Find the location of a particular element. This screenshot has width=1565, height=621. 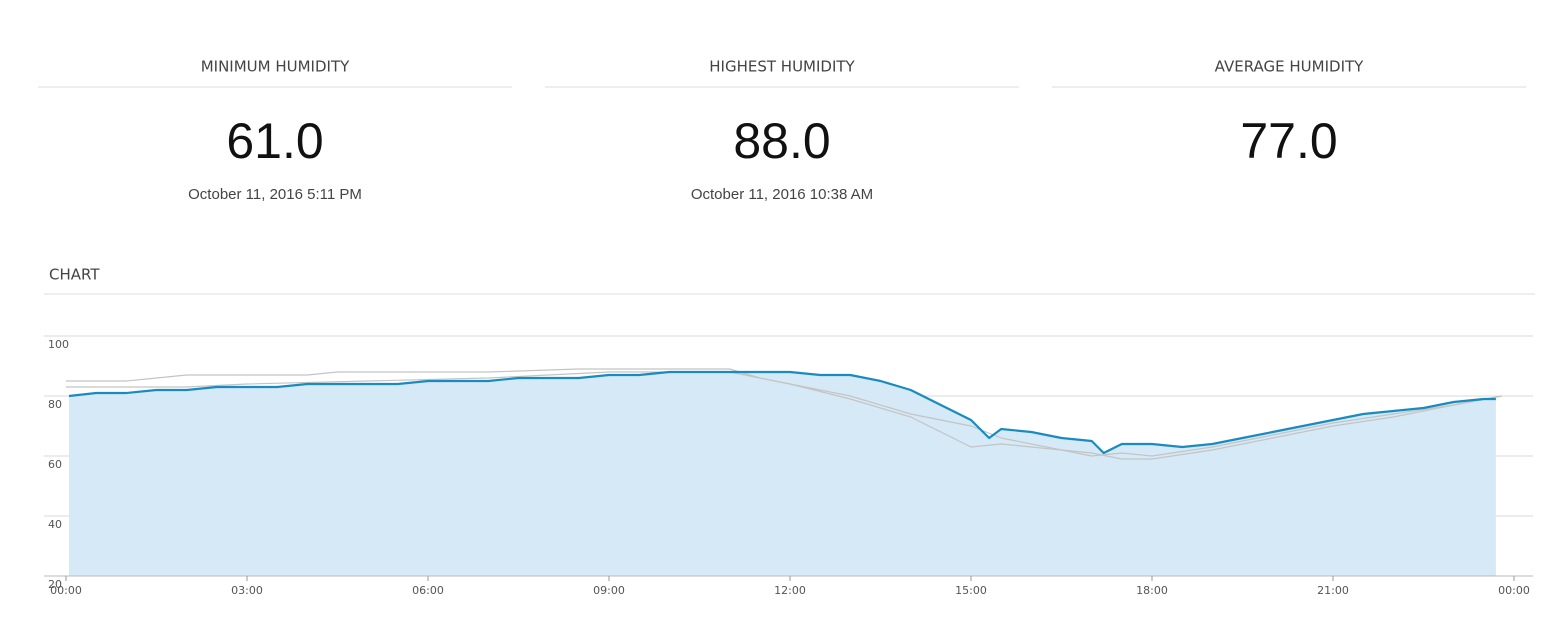

x-tick-label: 12:00 is located at coordinates (790, 590).